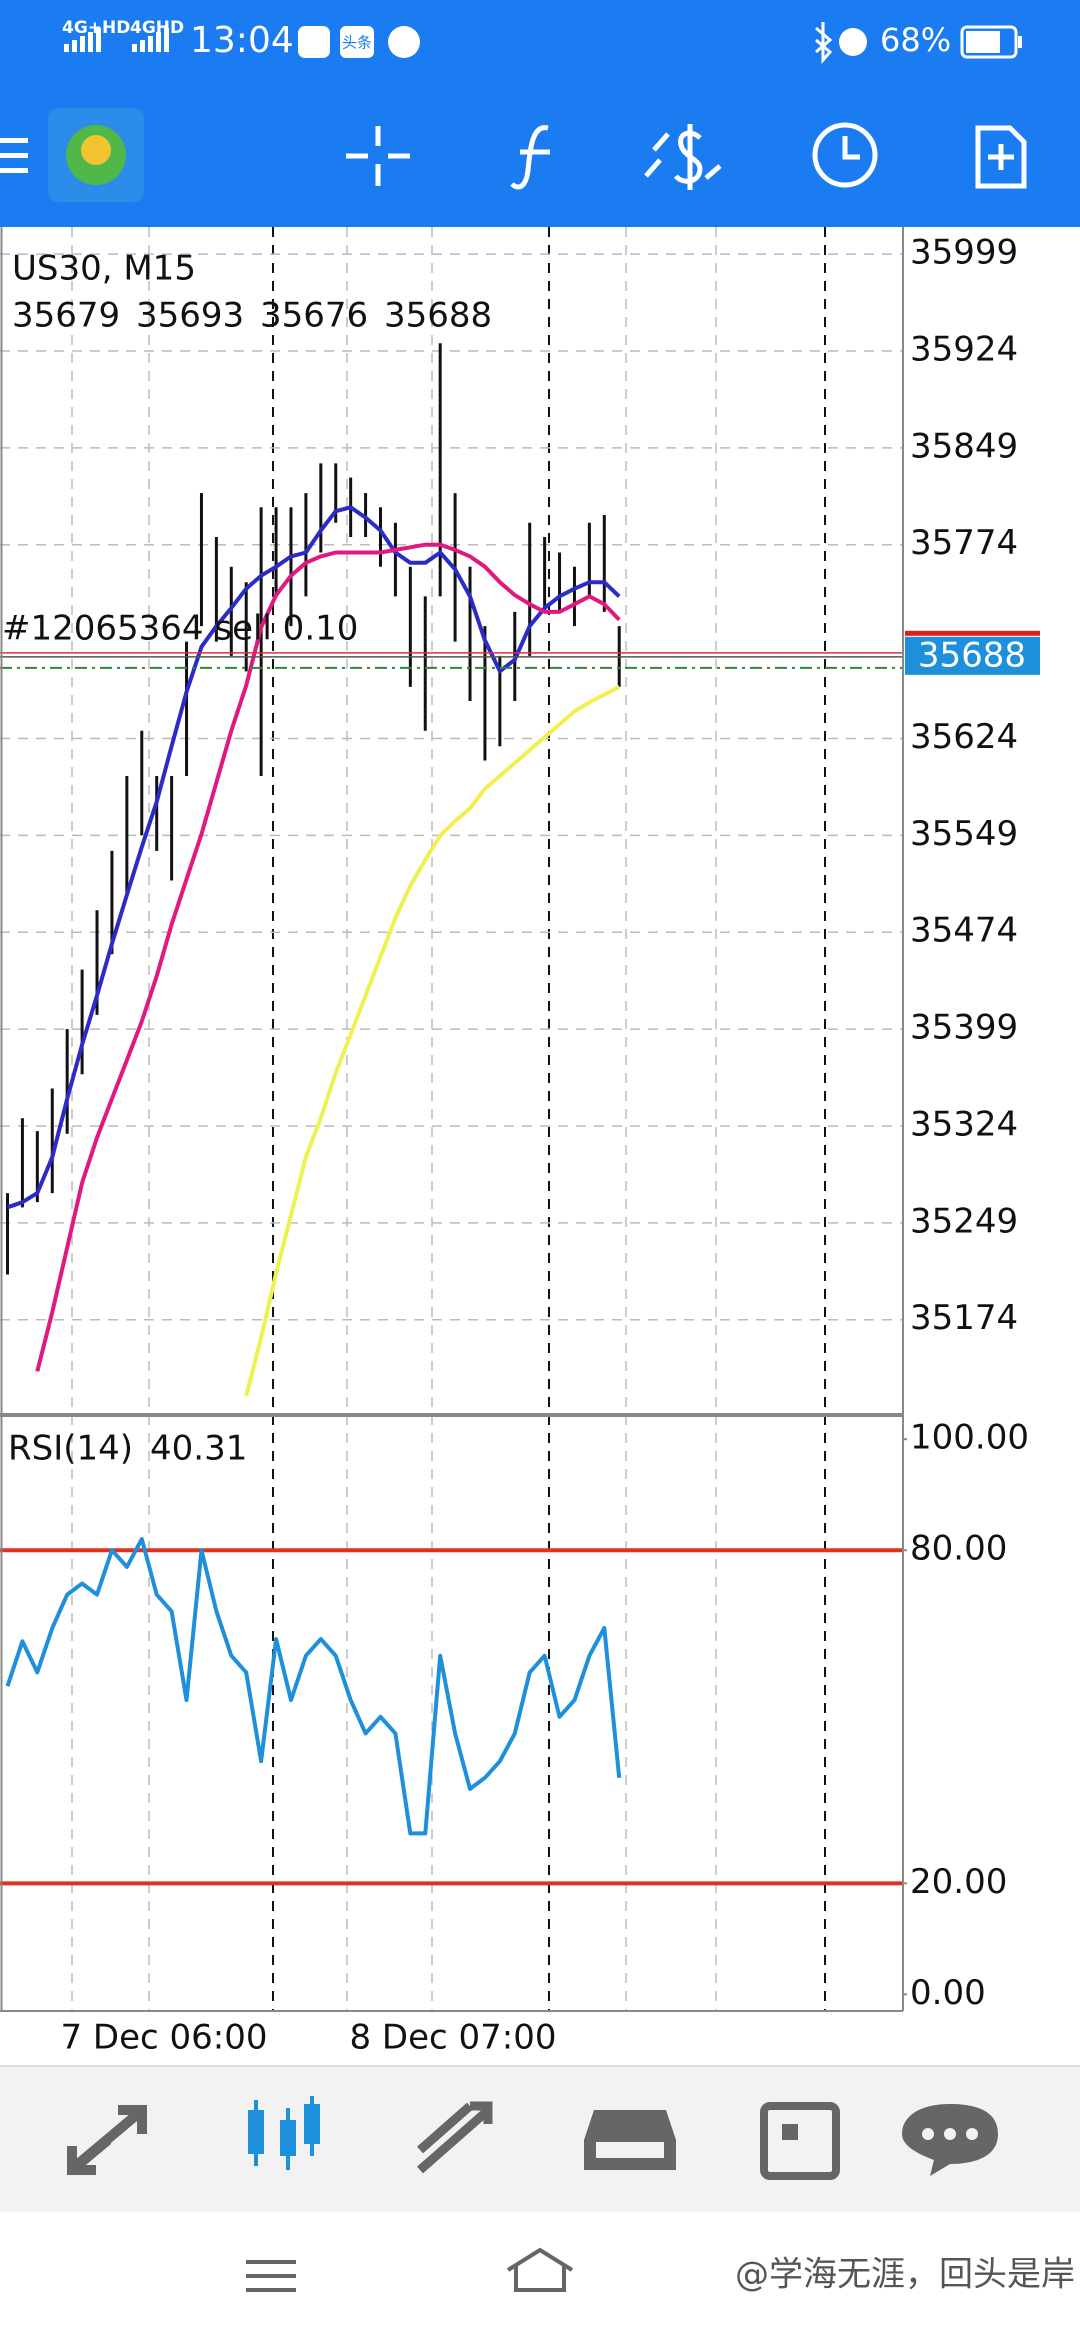 This screenshot has width=1080, height=2340. What do you see at coordinates (950, 2134) in the screenshot?
I see `chat-tab-dots` at bounding box center [950, 2134].